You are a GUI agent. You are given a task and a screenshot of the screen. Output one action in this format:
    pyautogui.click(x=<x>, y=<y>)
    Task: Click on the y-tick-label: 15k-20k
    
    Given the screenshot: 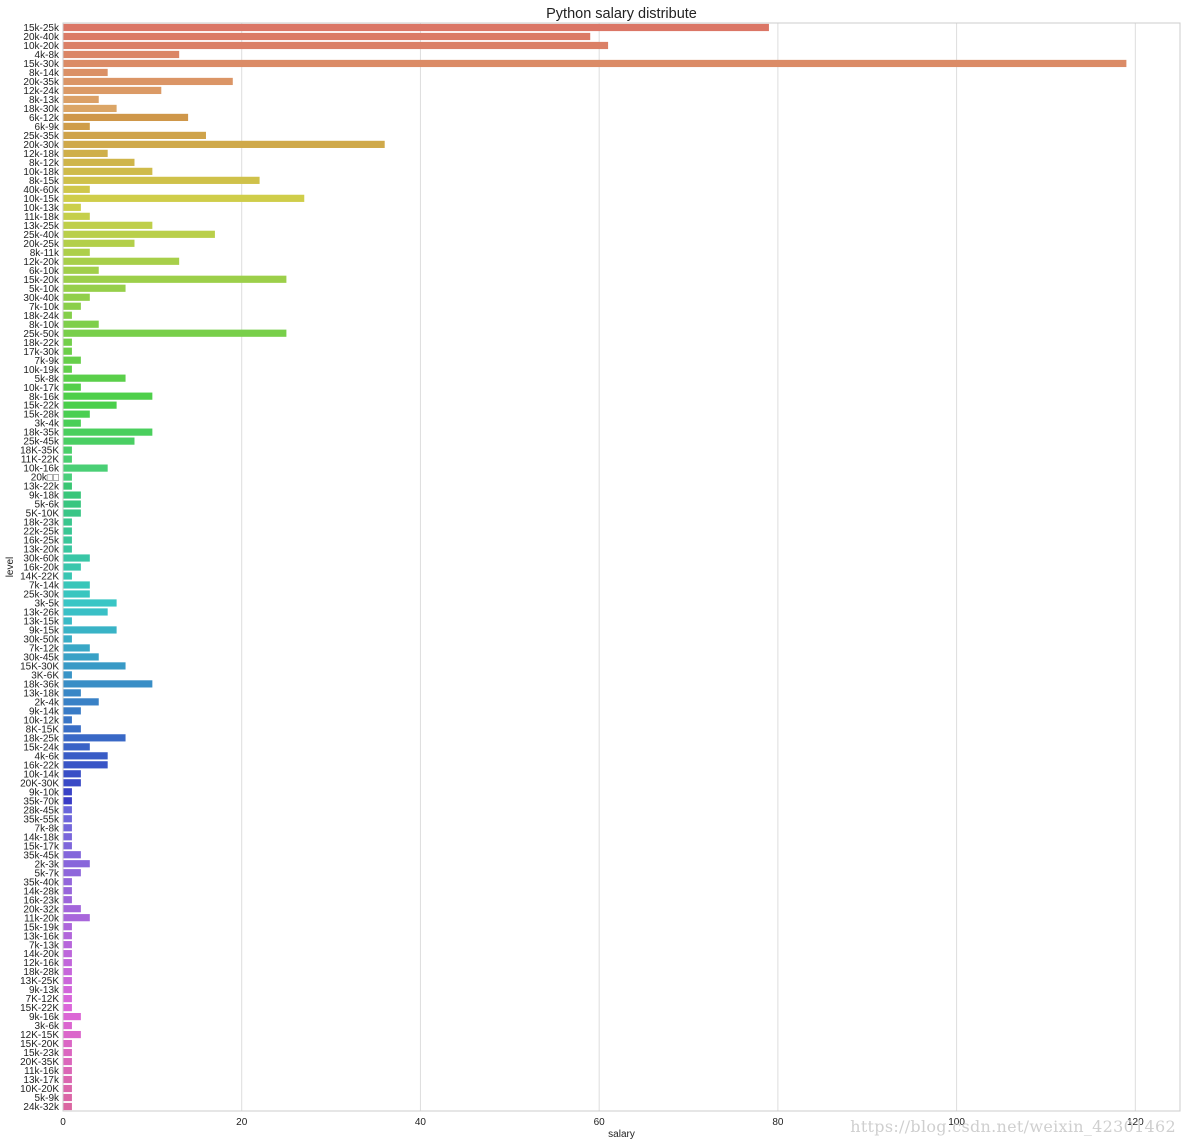 What is the action you would take?
    pyautogui.click(x=41, y=280)
    